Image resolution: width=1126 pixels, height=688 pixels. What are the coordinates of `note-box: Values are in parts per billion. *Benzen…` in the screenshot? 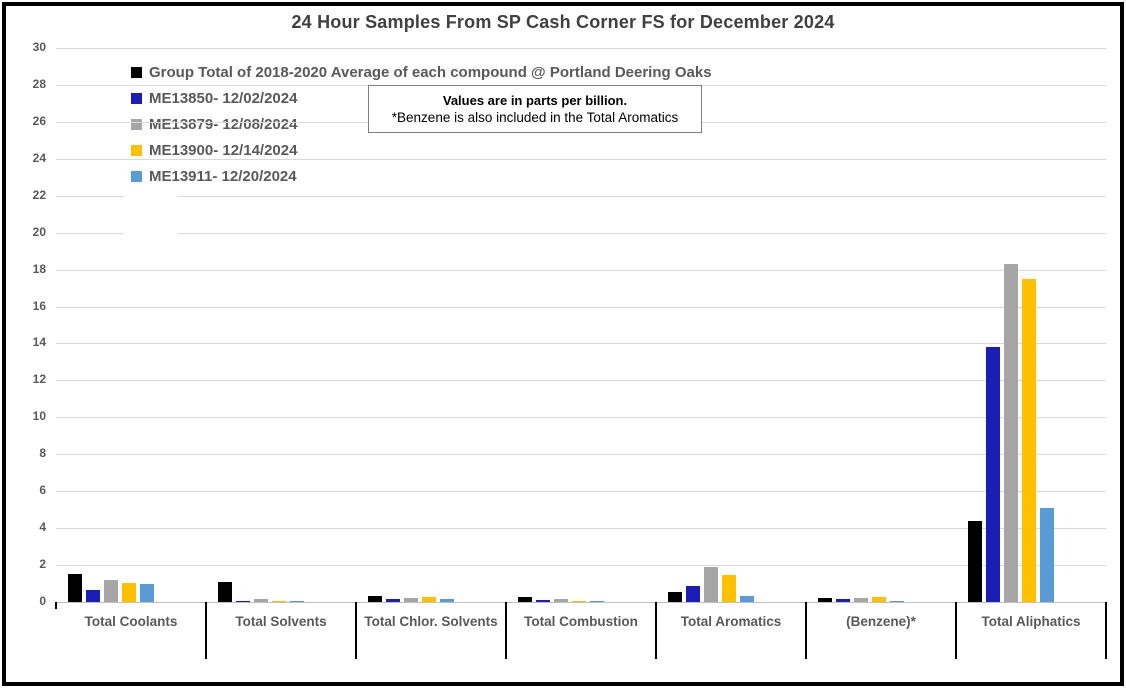 It's located at (535, 109).